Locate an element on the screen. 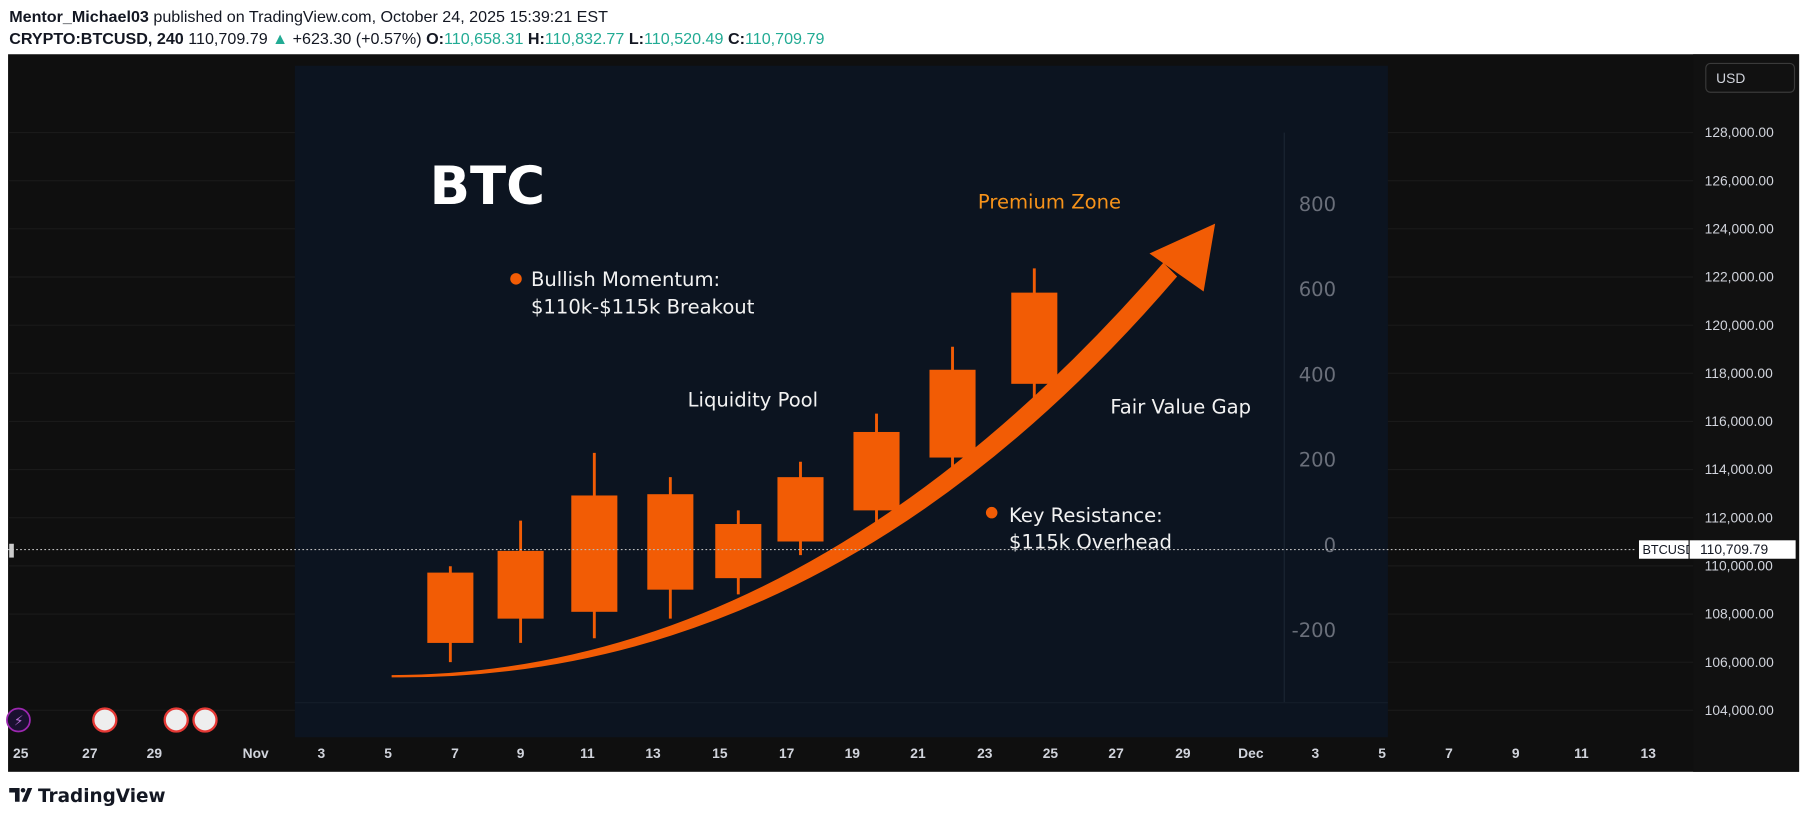 The width and height of the screenshot is (1806, 818). symbol-tag is located at coordinates (1663, 549).